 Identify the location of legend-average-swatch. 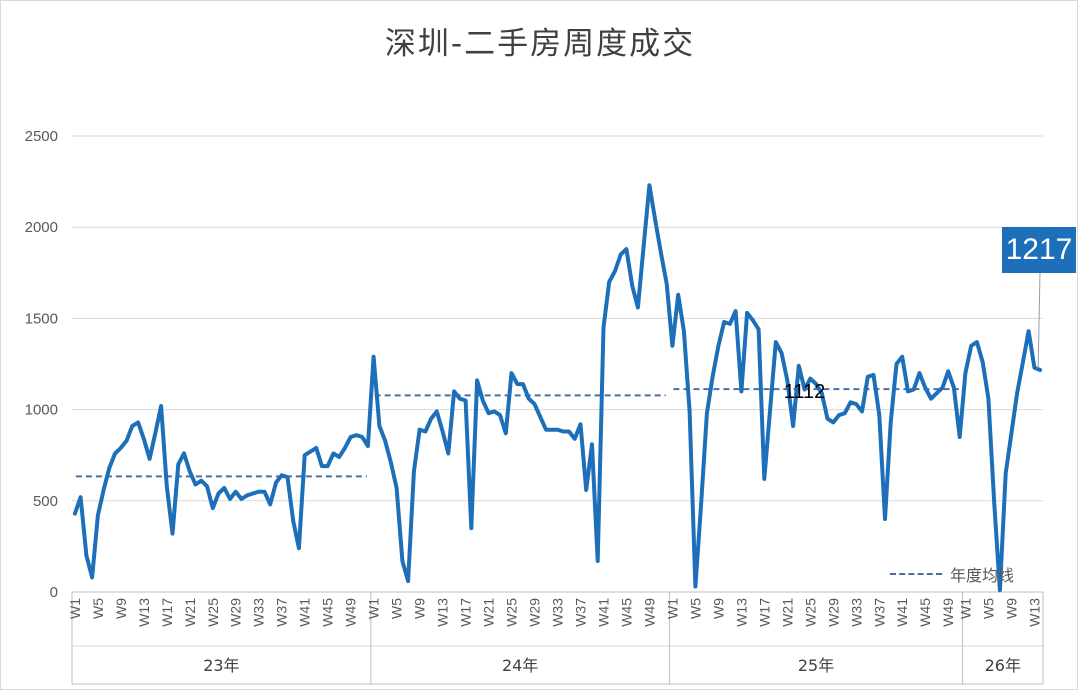
(916, 574).